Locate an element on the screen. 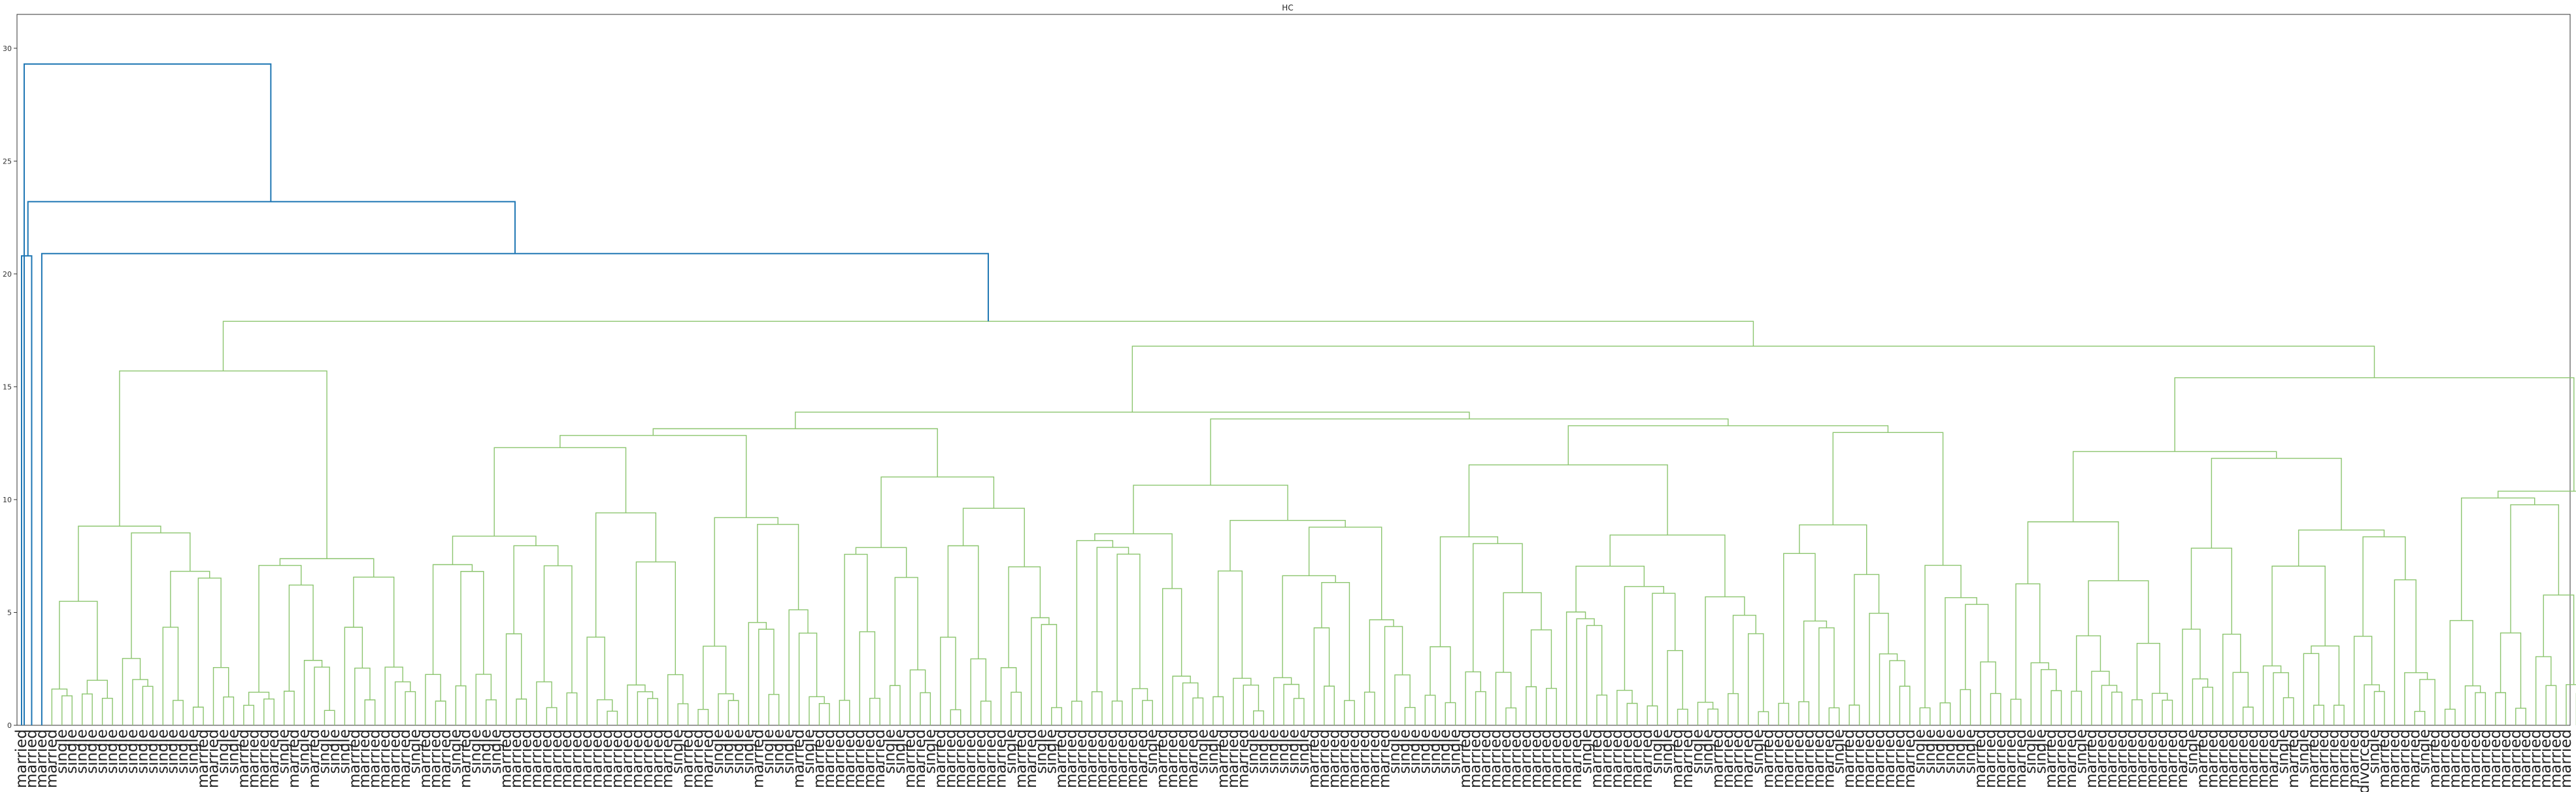  y-tick-label: 5 is located at coordinates (9, 612).